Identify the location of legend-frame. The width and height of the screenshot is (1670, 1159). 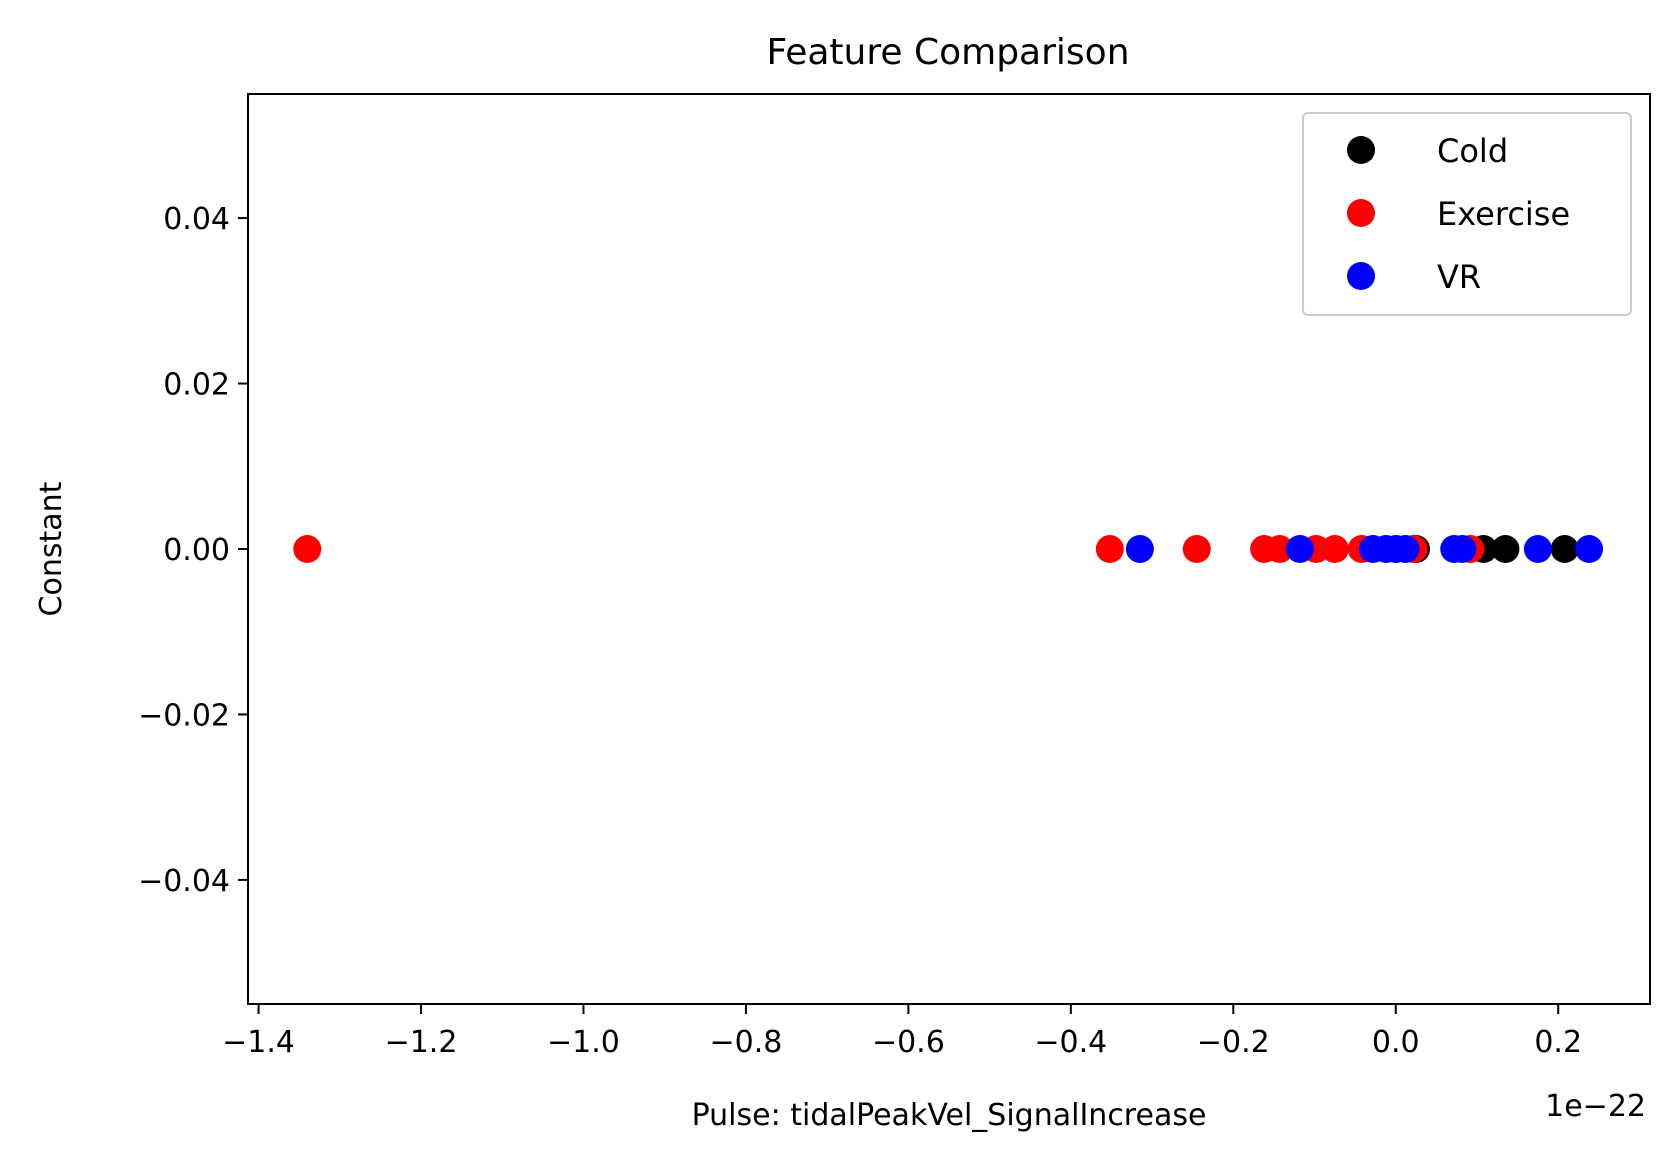
(1467, 214).